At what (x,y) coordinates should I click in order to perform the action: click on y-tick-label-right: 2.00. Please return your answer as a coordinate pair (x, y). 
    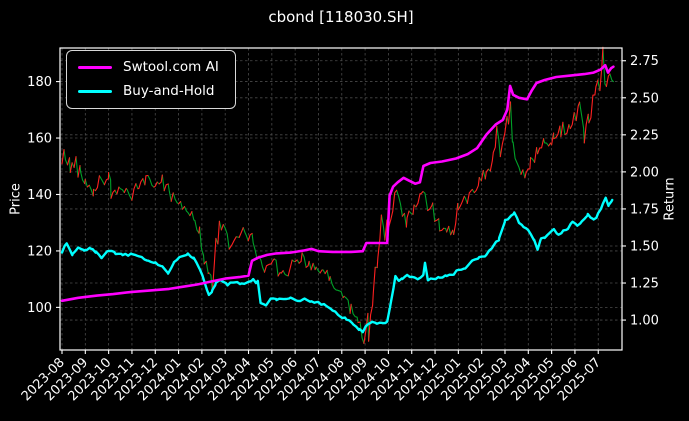
    Looking at the image, I should click on (644, 172).